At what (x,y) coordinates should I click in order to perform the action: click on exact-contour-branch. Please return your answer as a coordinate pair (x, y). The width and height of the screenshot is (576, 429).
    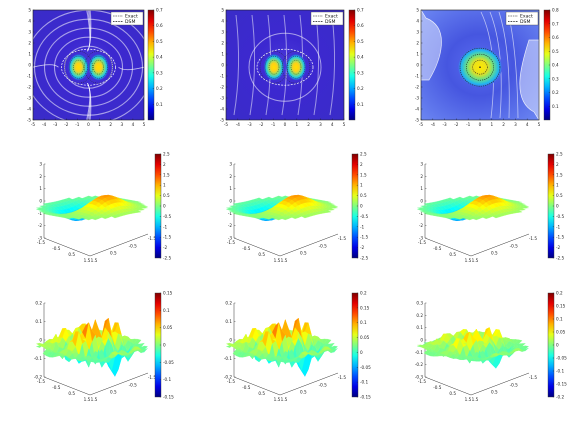
    Looking at the image, I should click on (131, 68).